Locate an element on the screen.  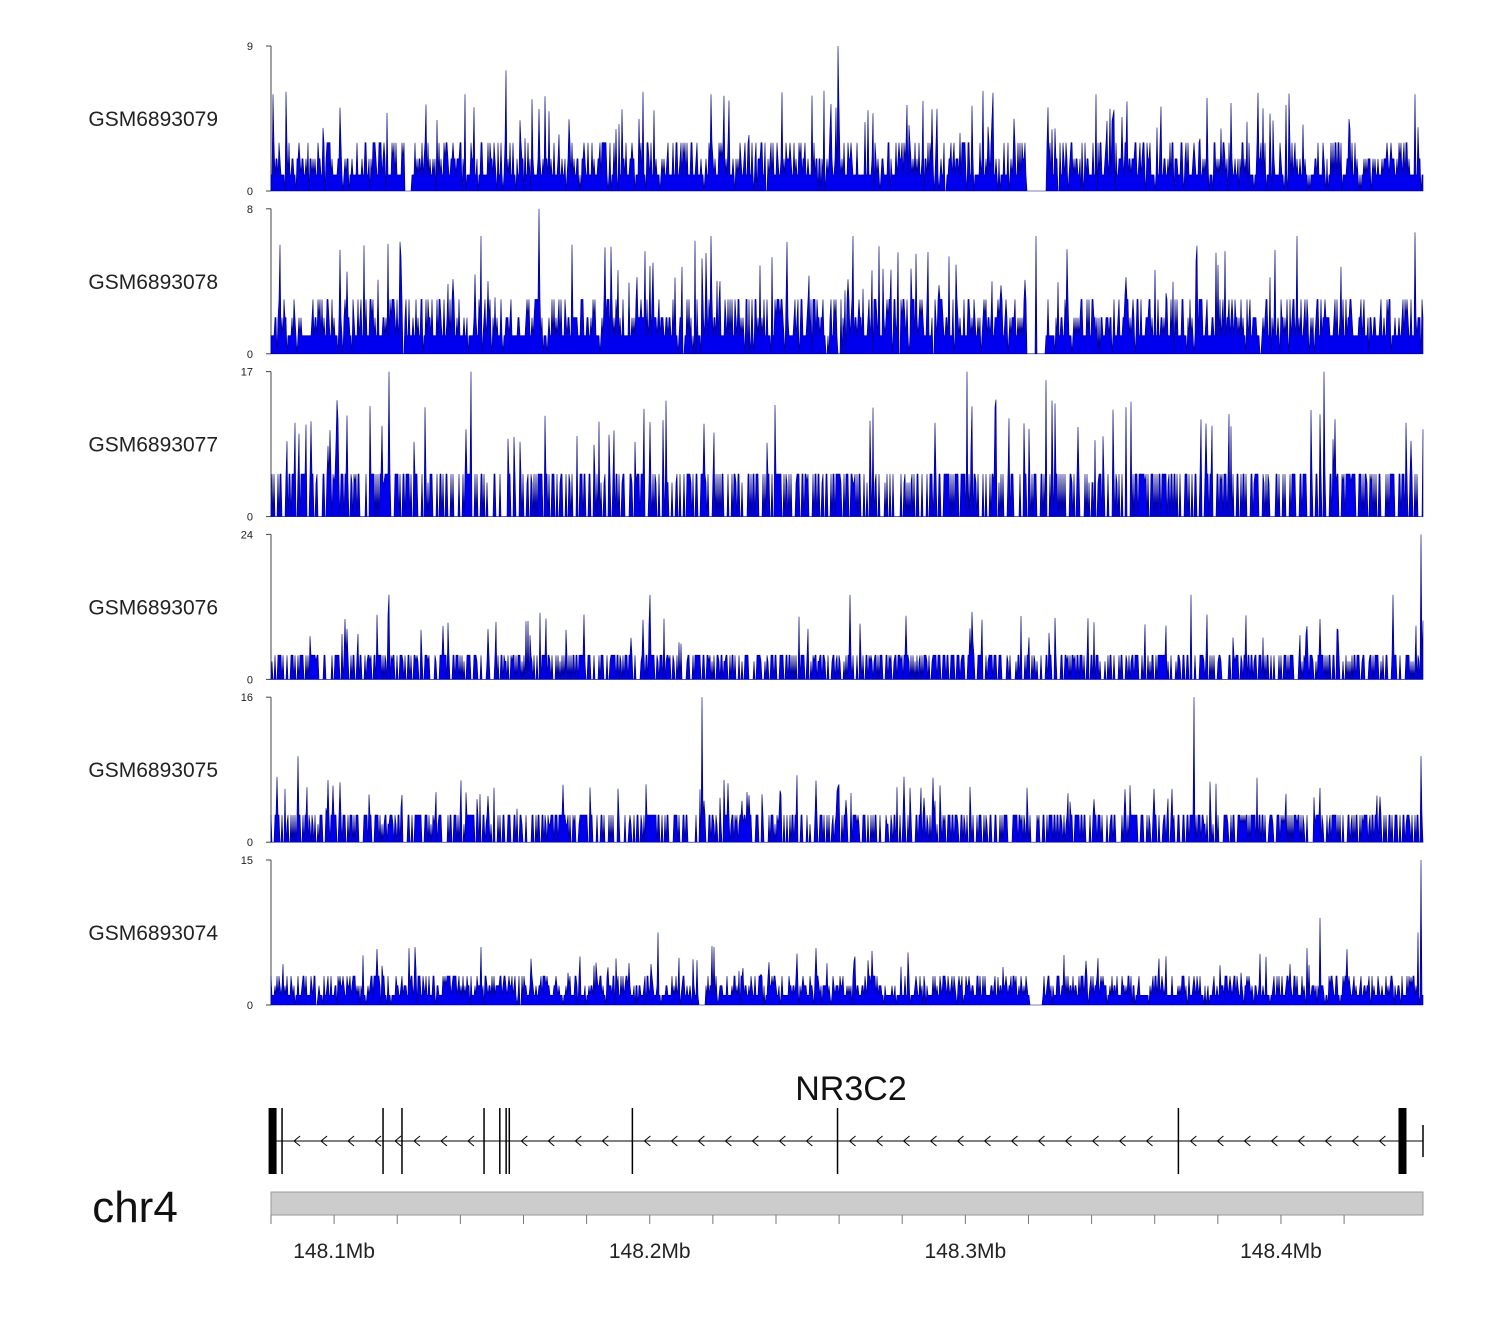
y-axis-max-label: 16 is located at coordinates (247, 698).